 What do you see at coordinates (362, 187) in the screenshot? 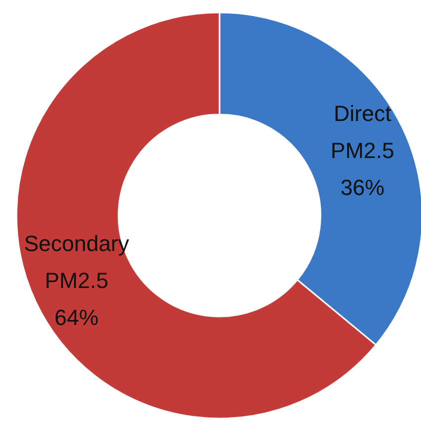
I see `data-label: 36%` at bounding box center [362, 187].